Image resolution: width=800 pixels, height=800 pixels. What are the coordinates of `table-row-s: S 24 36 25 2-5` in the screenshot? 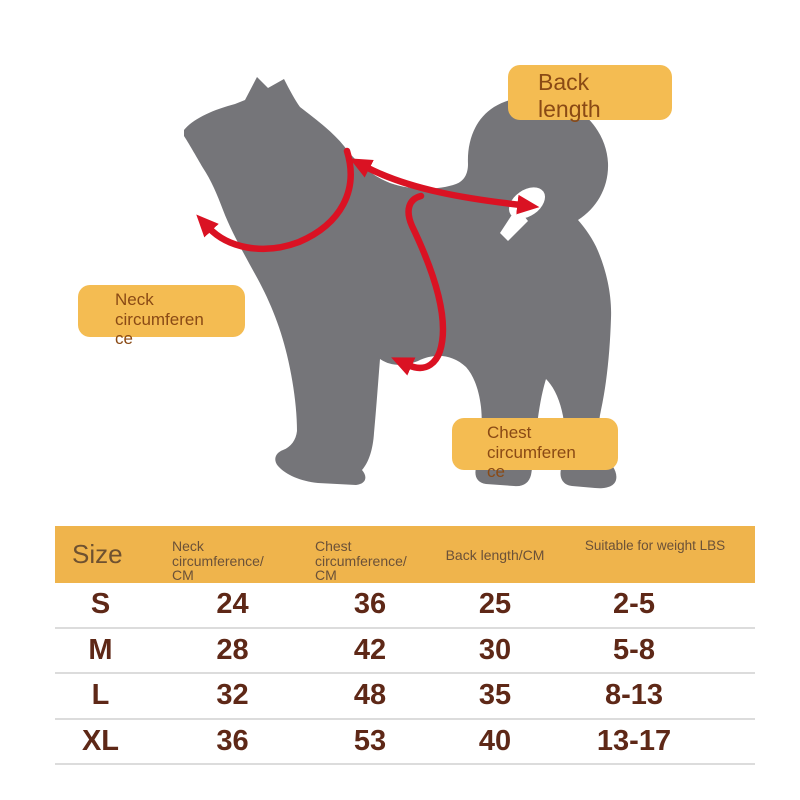 It's located at (405, 606).